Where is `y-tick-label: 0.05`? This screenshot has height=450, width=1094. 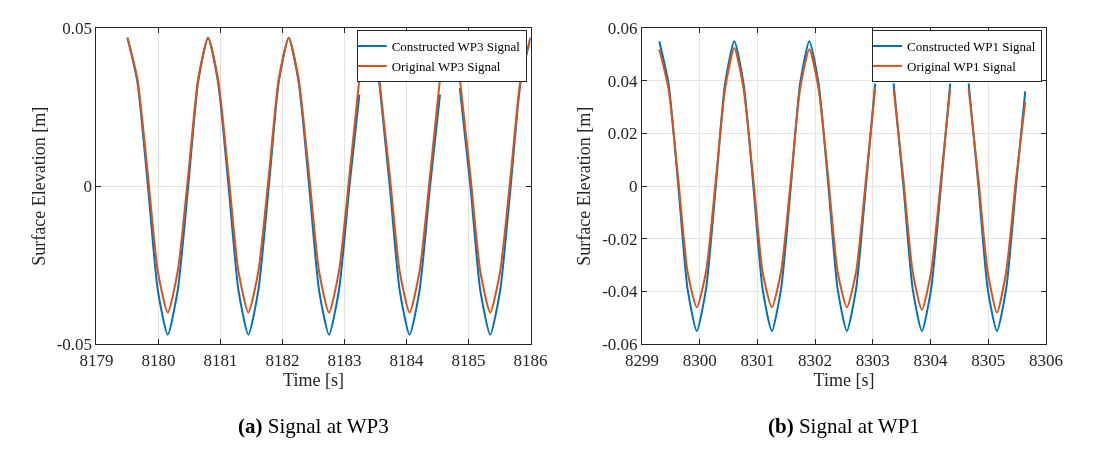
y-tick-label: 0.05 is located at coordinates (77, 29).